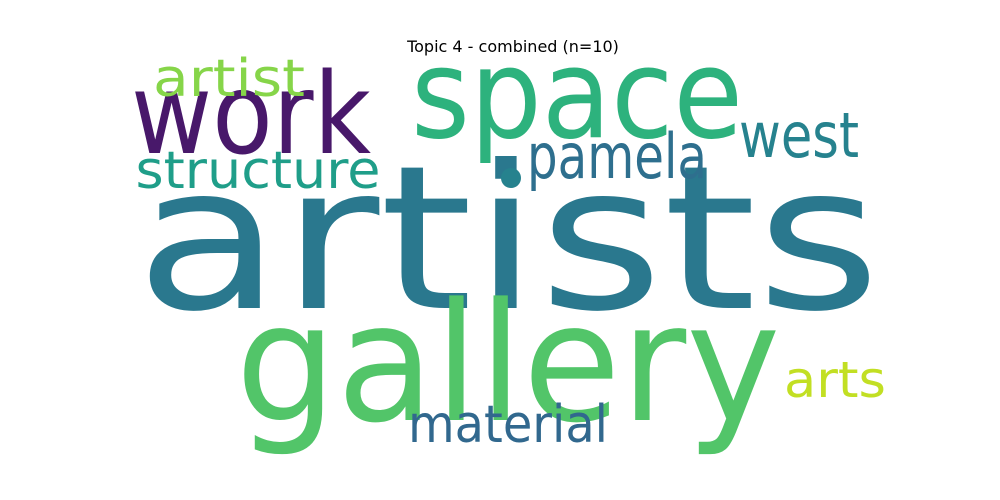 The height and width of the screenshot is (500, 1000). I want to click on word-material: material, so click(508, 425).